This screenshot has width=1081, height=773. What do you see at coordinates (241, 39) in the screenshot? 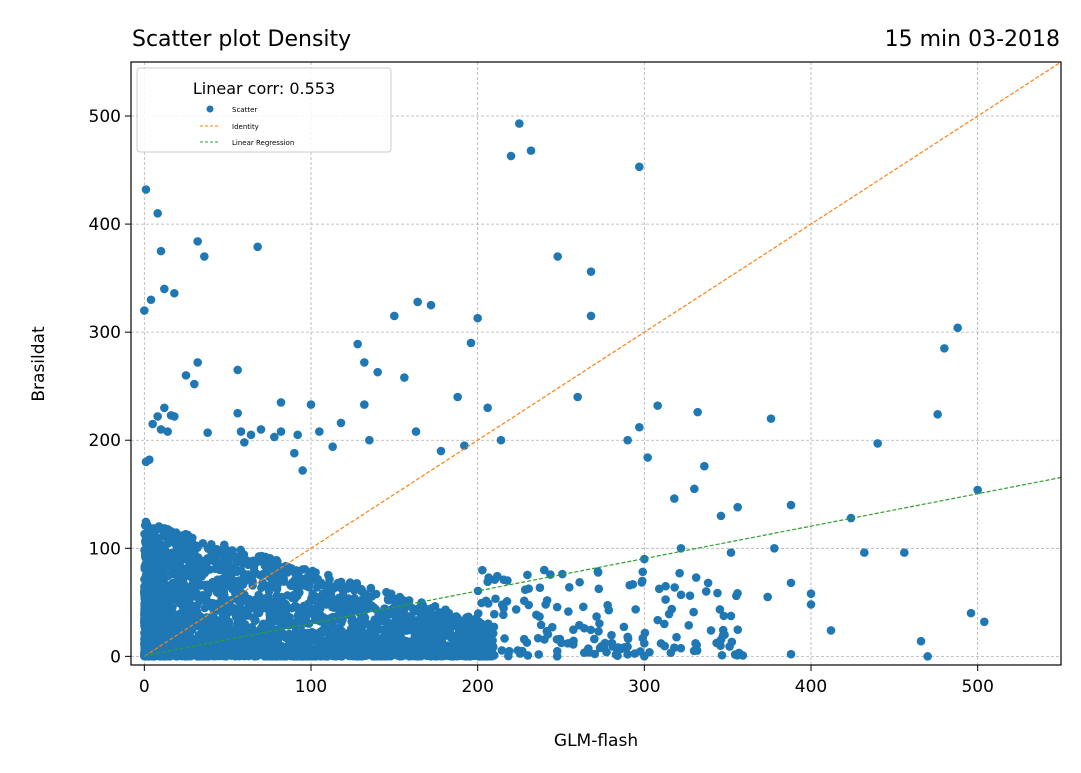
I see `chart-title-left: Scatter plot Density` at bounding box center [241, 39].